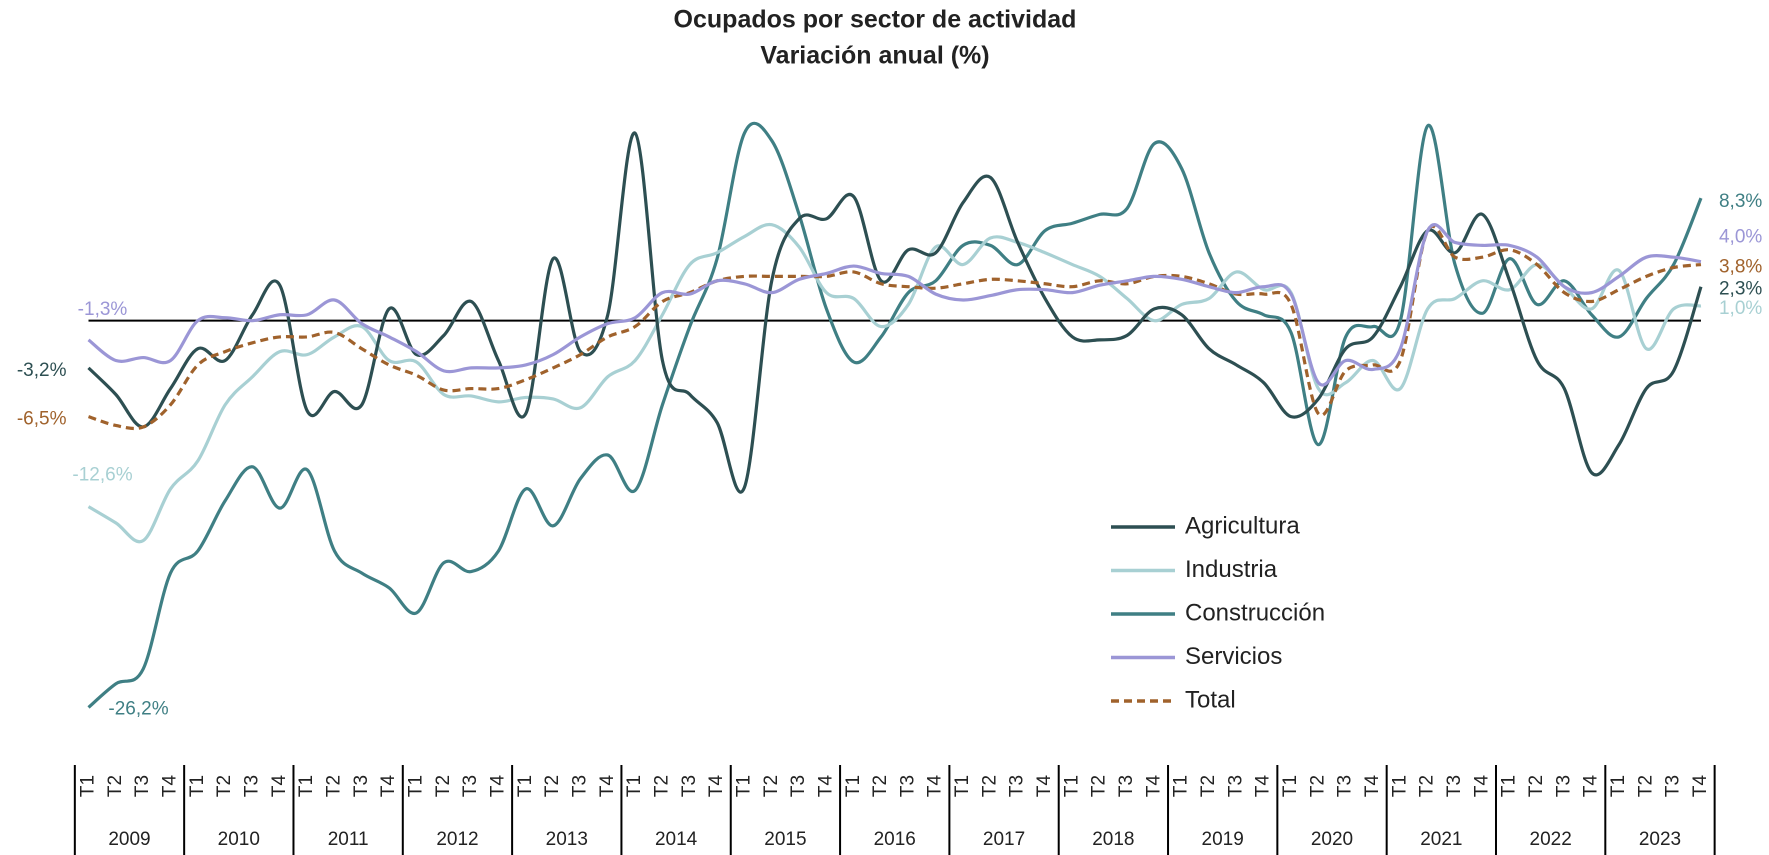  I want to click on year-label: 2019, so click(1223, 839).